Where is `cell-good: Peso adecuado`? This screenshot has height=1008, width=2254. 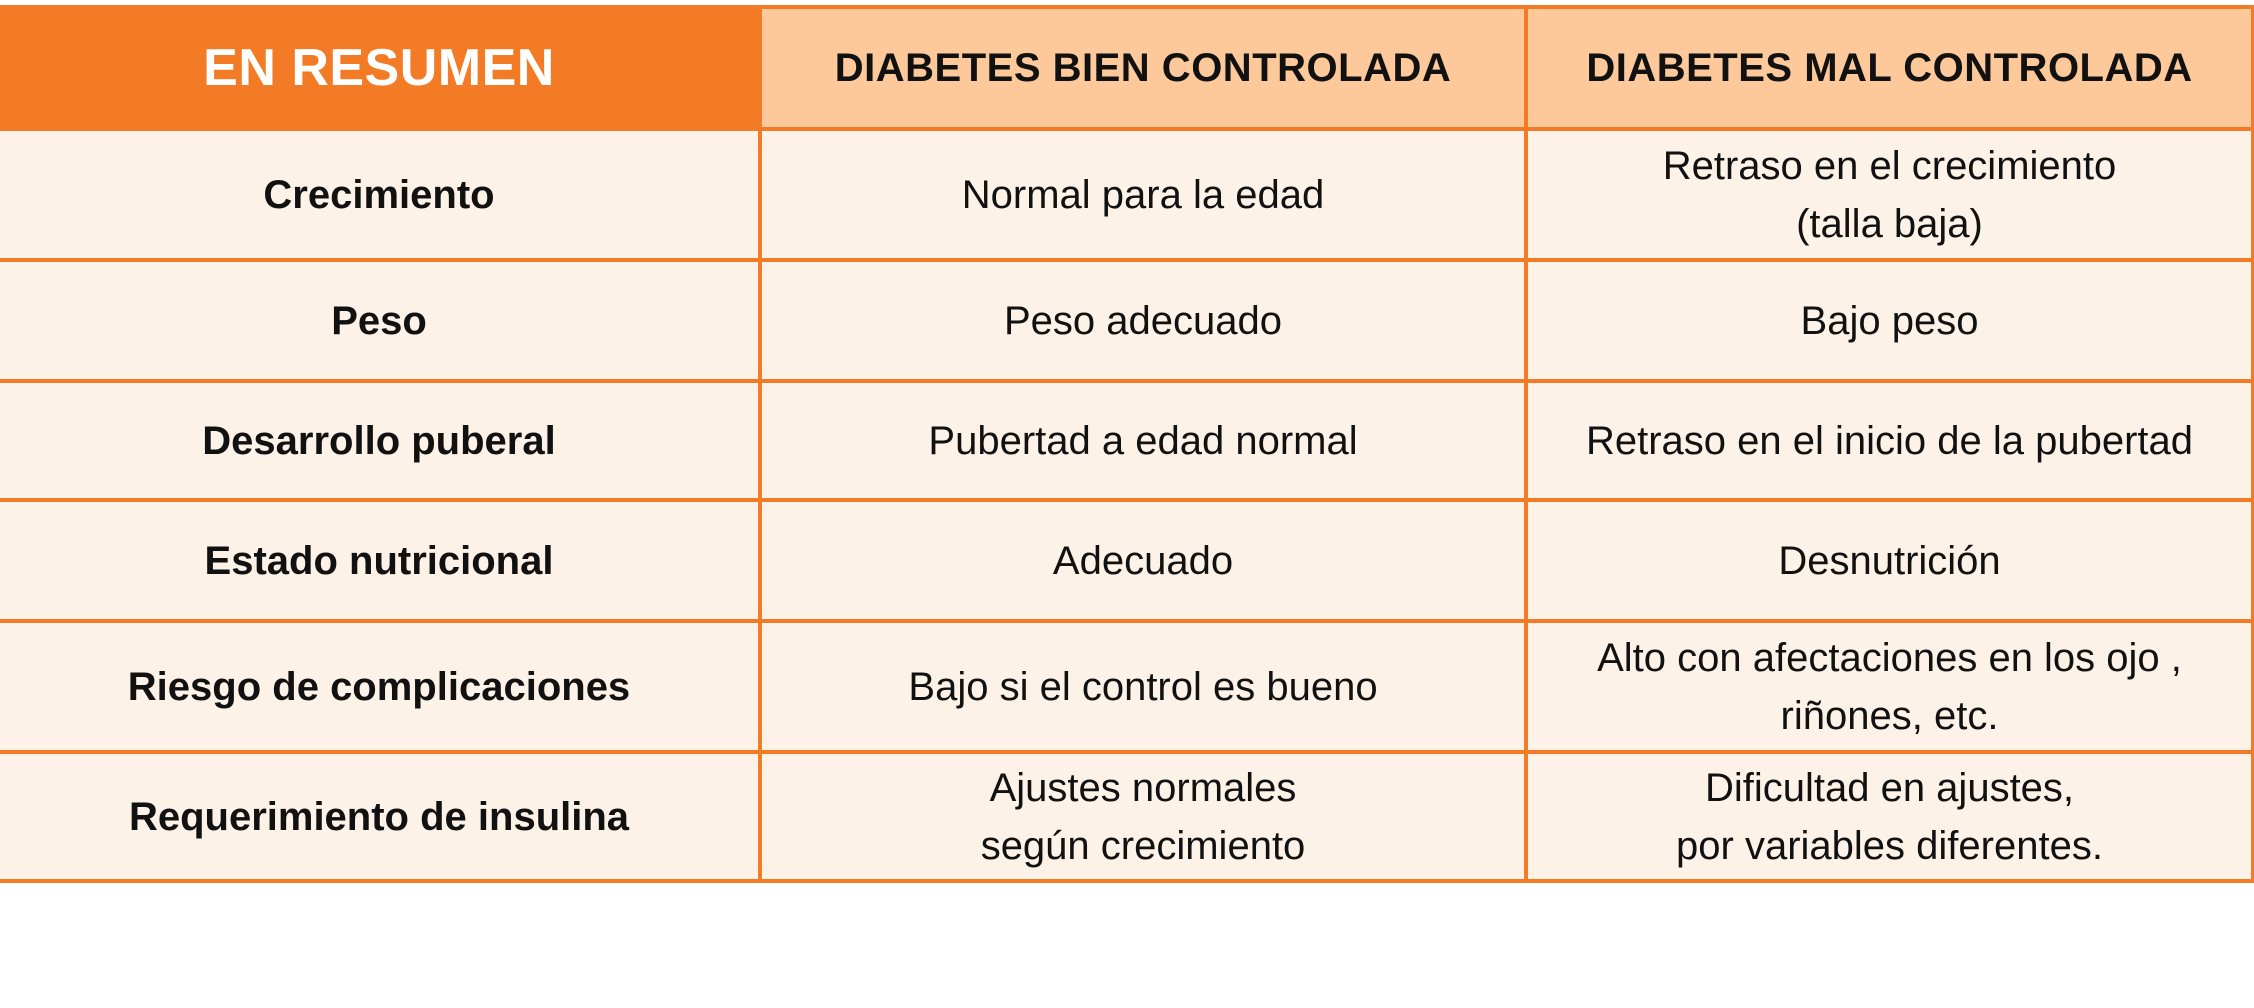 cell-good: Peso adecuado is located at coordinates (1143, 320).